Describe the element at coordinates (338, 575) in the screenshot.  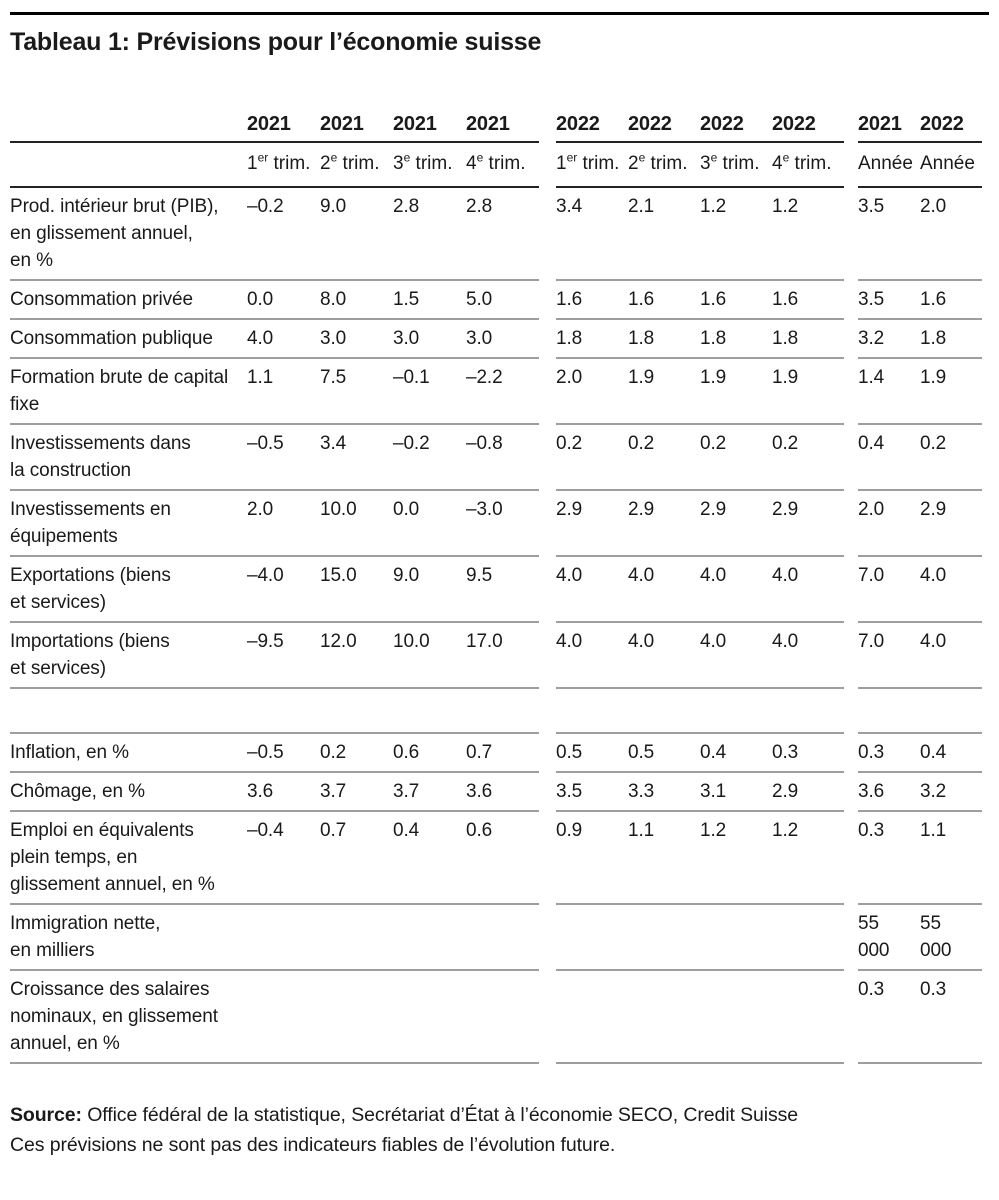
I see `cell-value-q2-2021: 15.0` at that location.